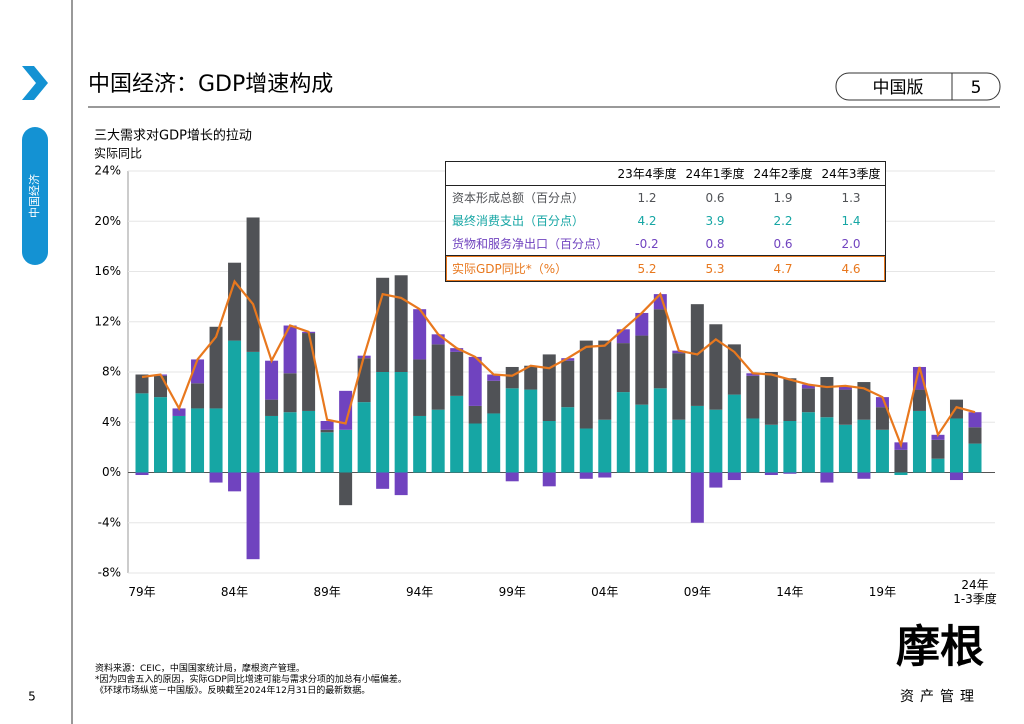  Describe the element at coordinates (665, 244) in the screenshot. I see `table-row: 货物和服务净出口（百分点） -0.2 0.8 0.6 2.0` at that location.